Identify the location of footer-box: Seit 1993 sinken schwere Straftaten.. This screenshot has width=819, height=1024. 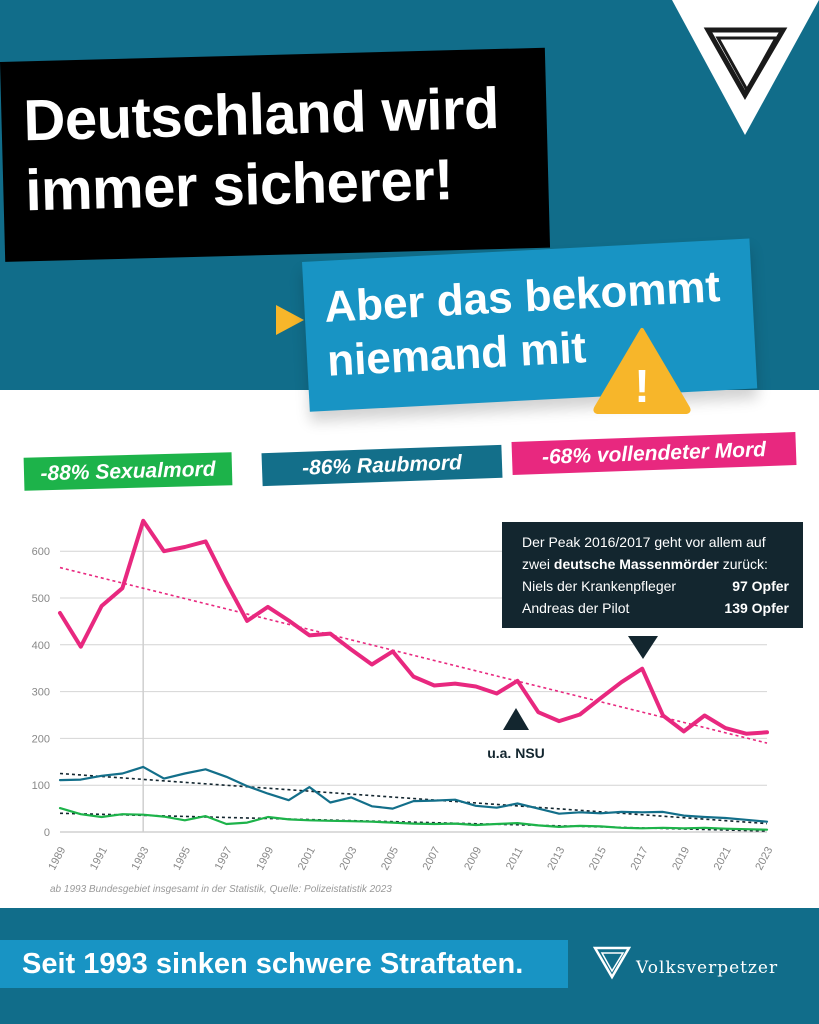
(284, 964).